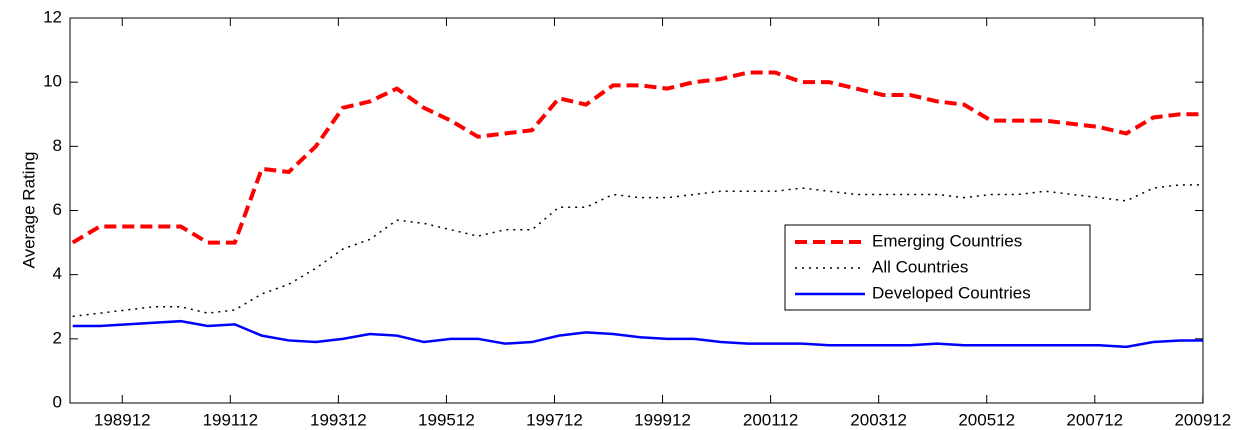 This screenshot has width=1252, height=430. Describe the element at coordinates (57, 337) in the screenshot. I see `y-tick-label: 2` at that location.